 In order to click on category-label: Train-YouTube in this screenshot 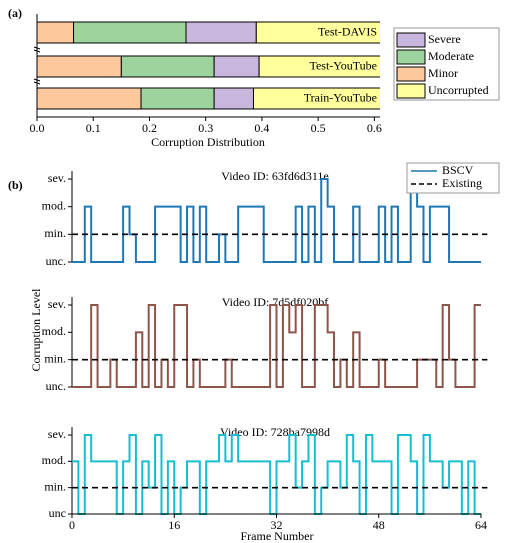, I will do `click(340, 97)`.